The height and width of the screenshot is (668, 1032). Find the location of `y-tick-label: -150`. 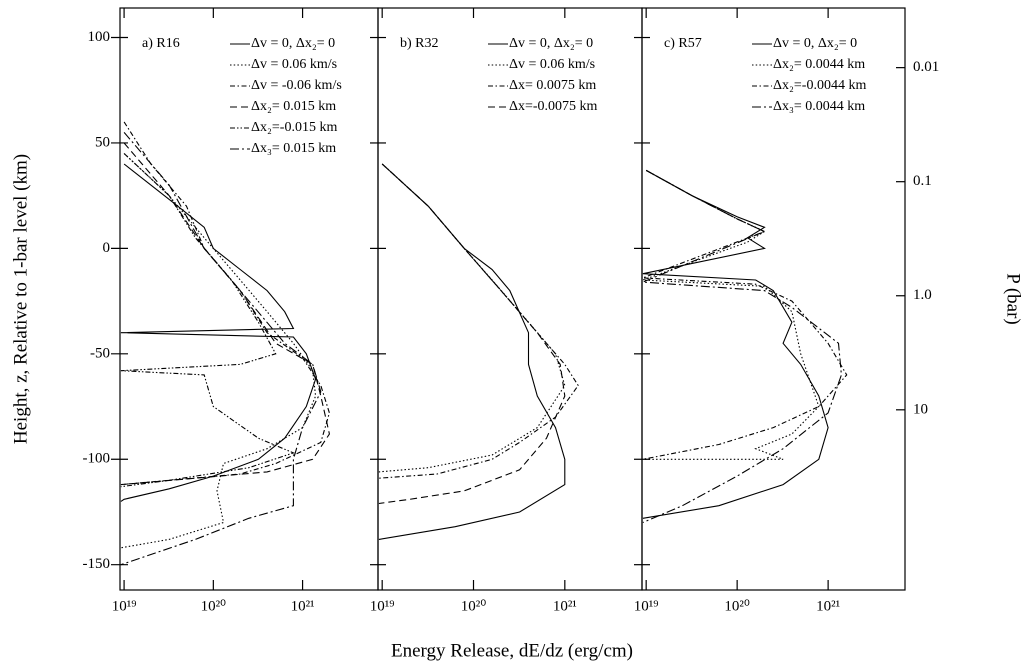

y-tick-label: -150 is located at coordinates (97, 564).